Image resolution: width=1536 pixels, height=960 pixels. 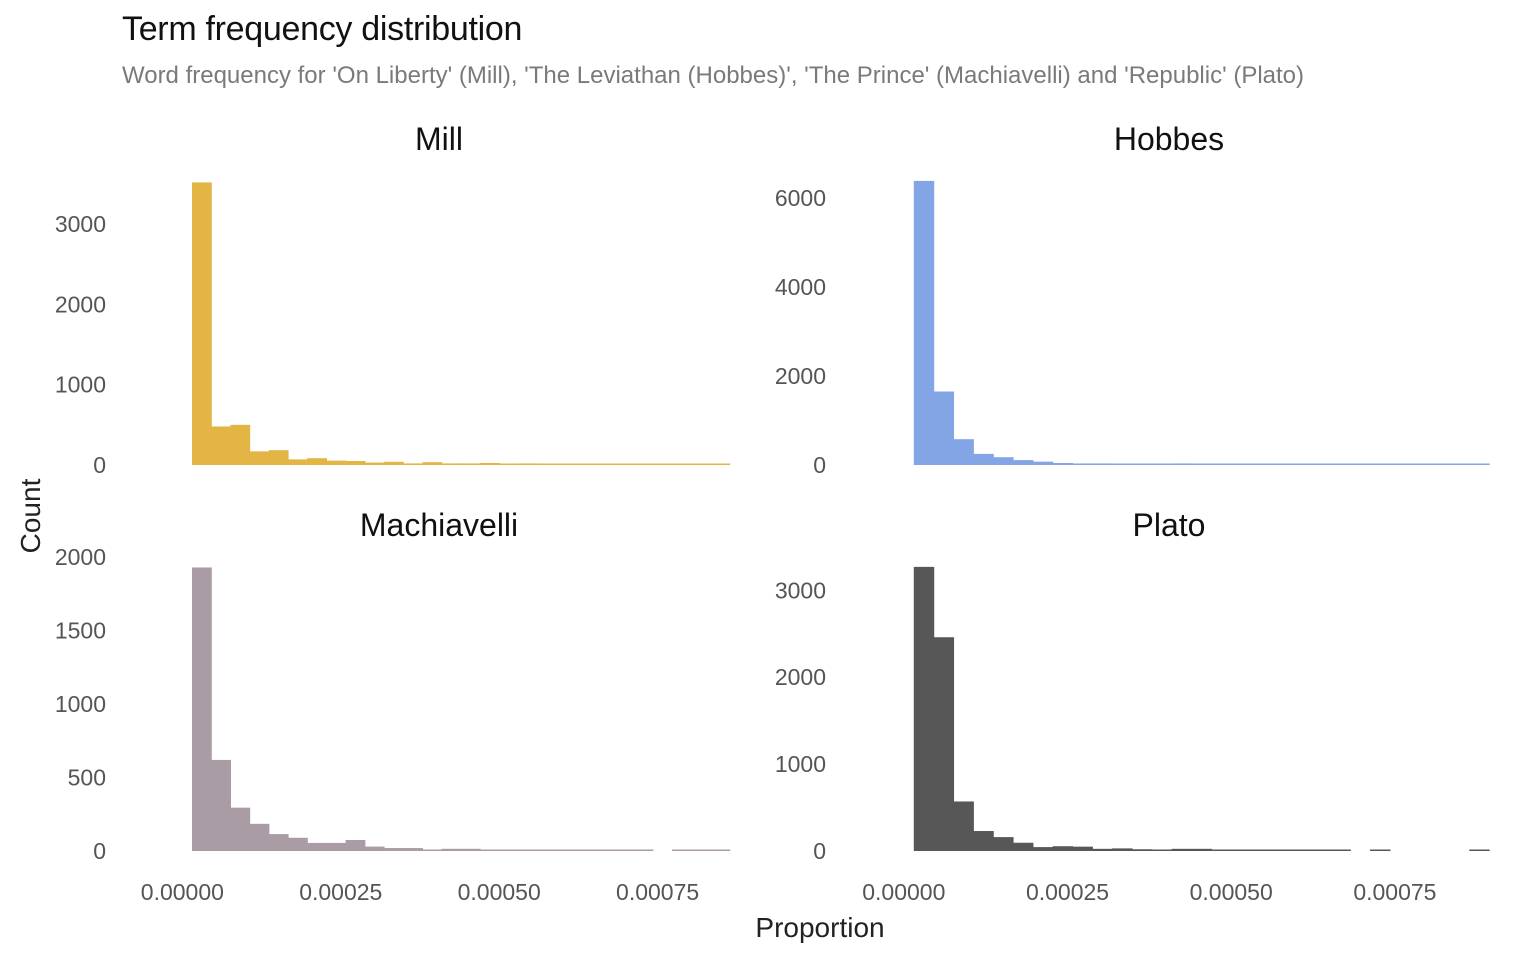 What do you see at coordinates (80, 631) in the screenshot?
I see `y-tick-label: 1500` at bounding box center [80, 631].